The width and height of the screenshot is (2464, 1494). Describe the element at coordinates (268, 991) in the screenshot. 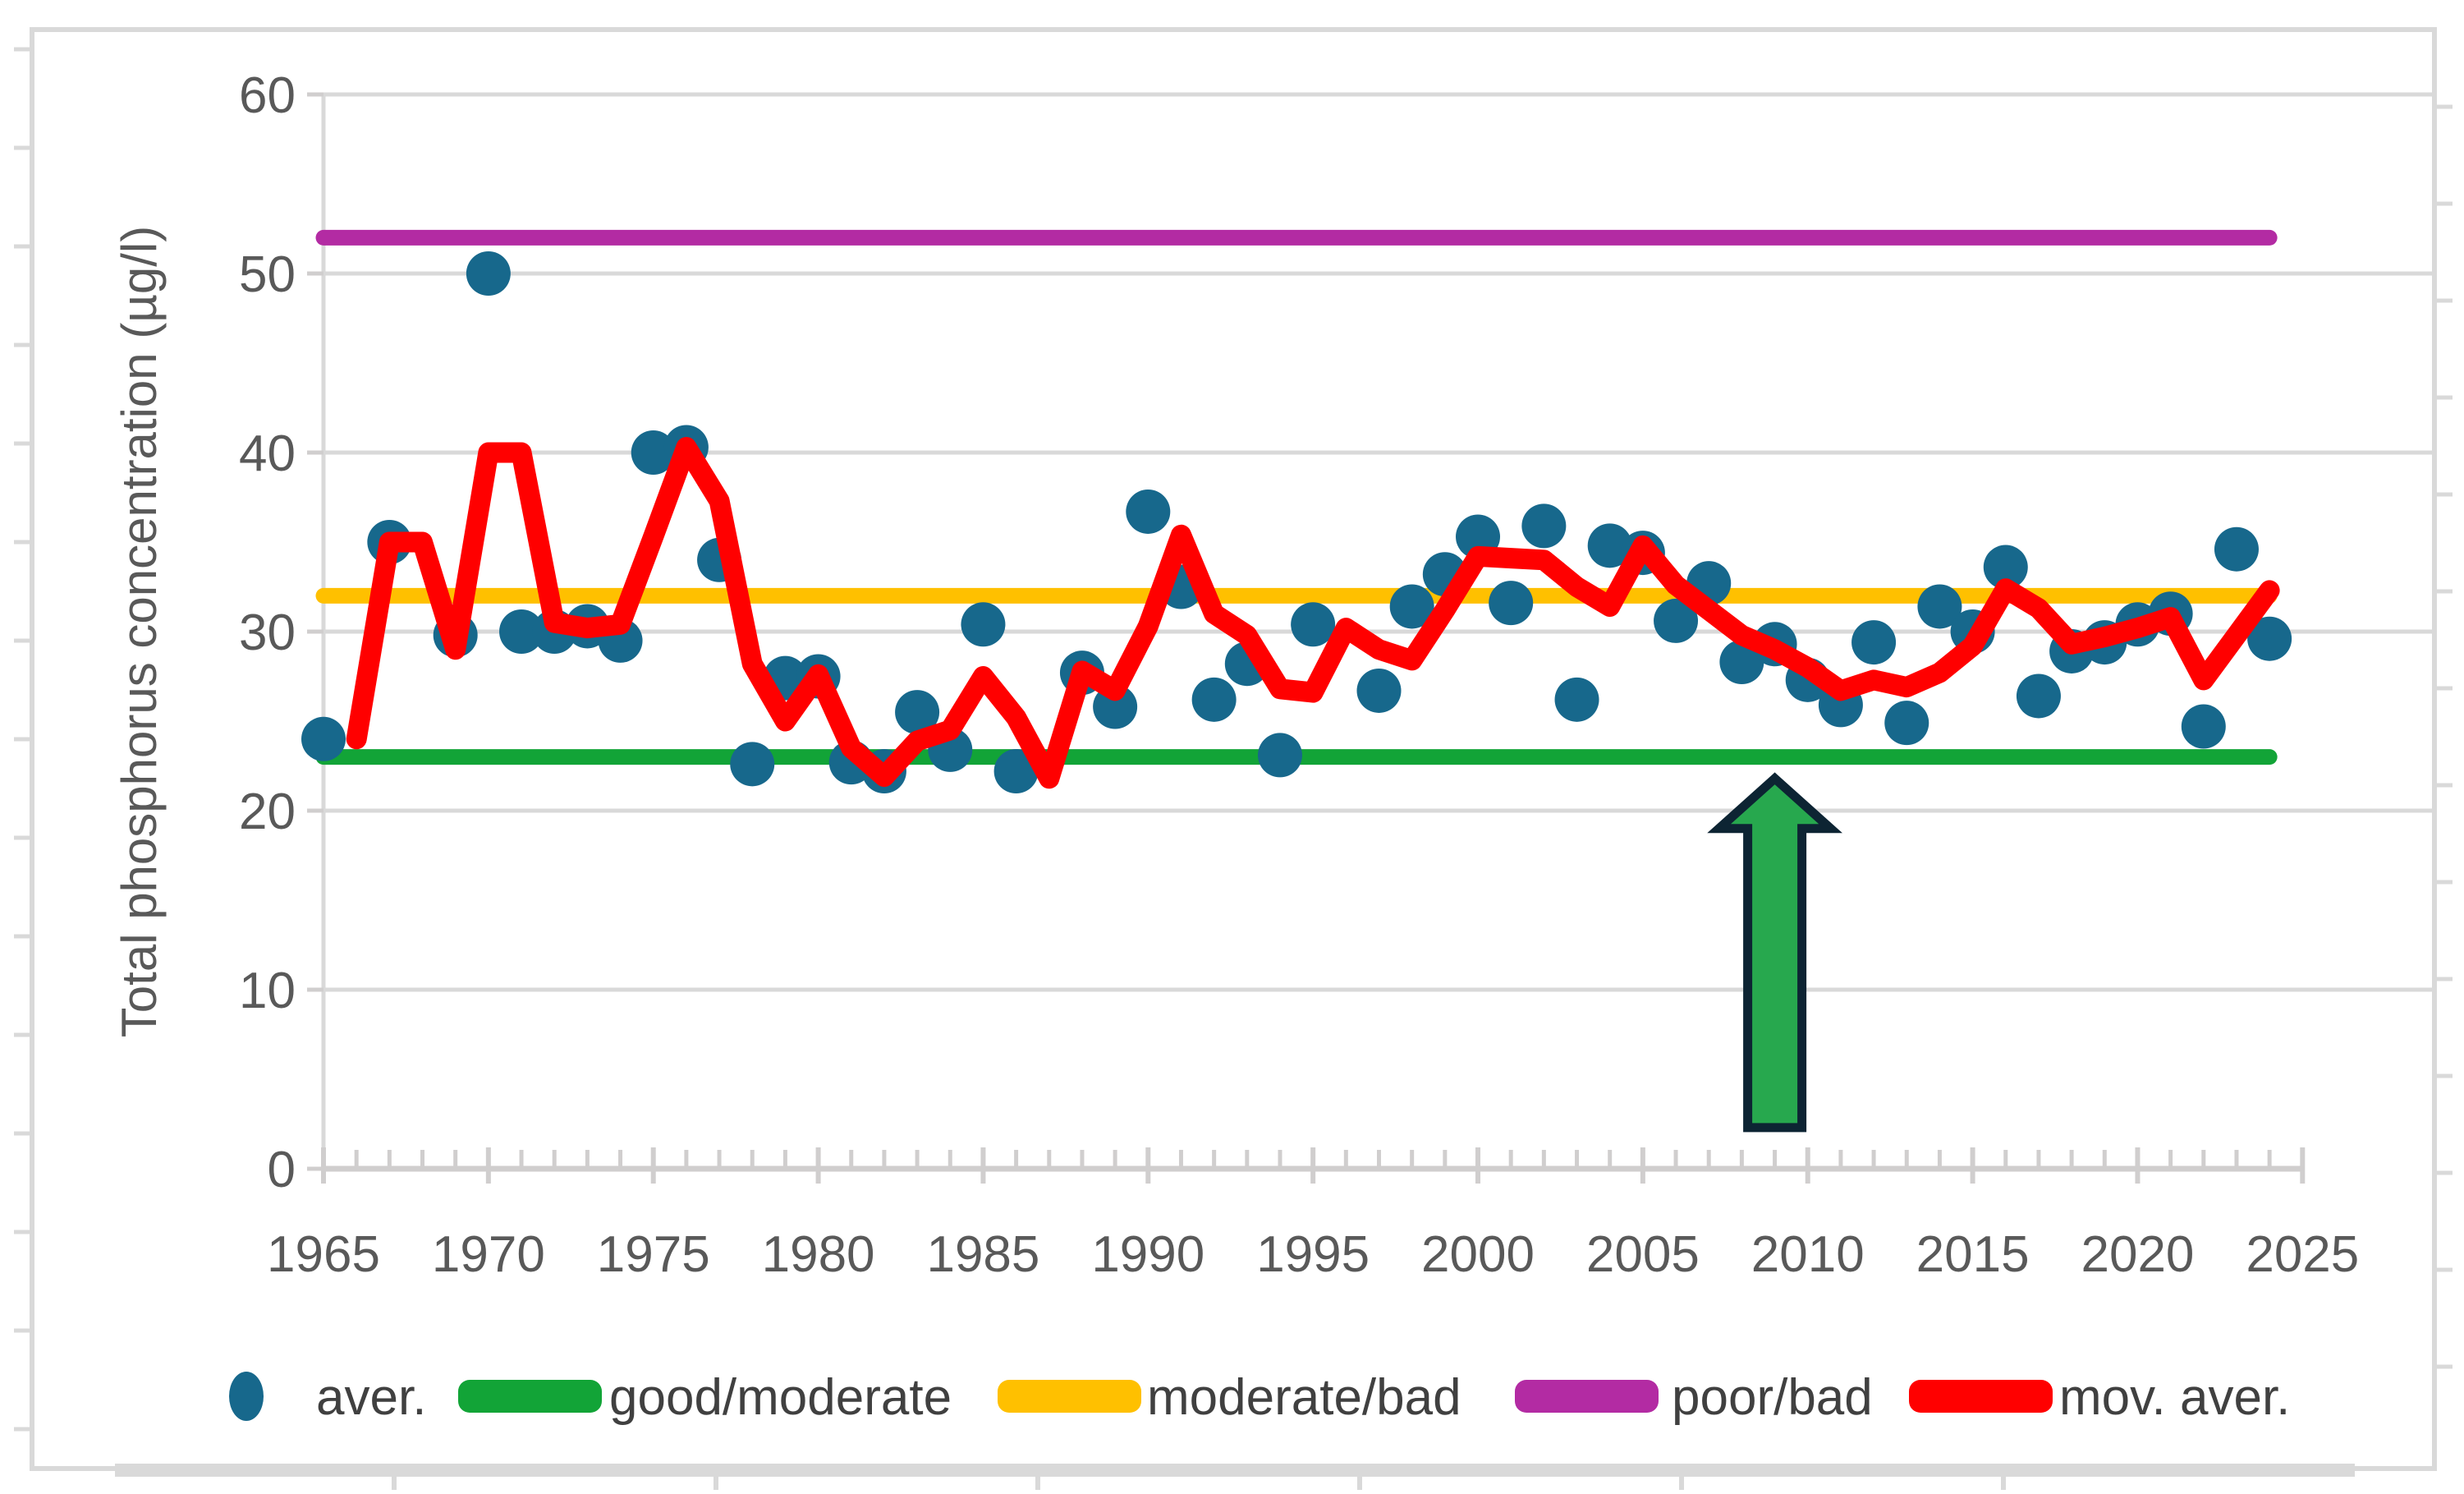

I see `y-tick-label: 10` at that location.